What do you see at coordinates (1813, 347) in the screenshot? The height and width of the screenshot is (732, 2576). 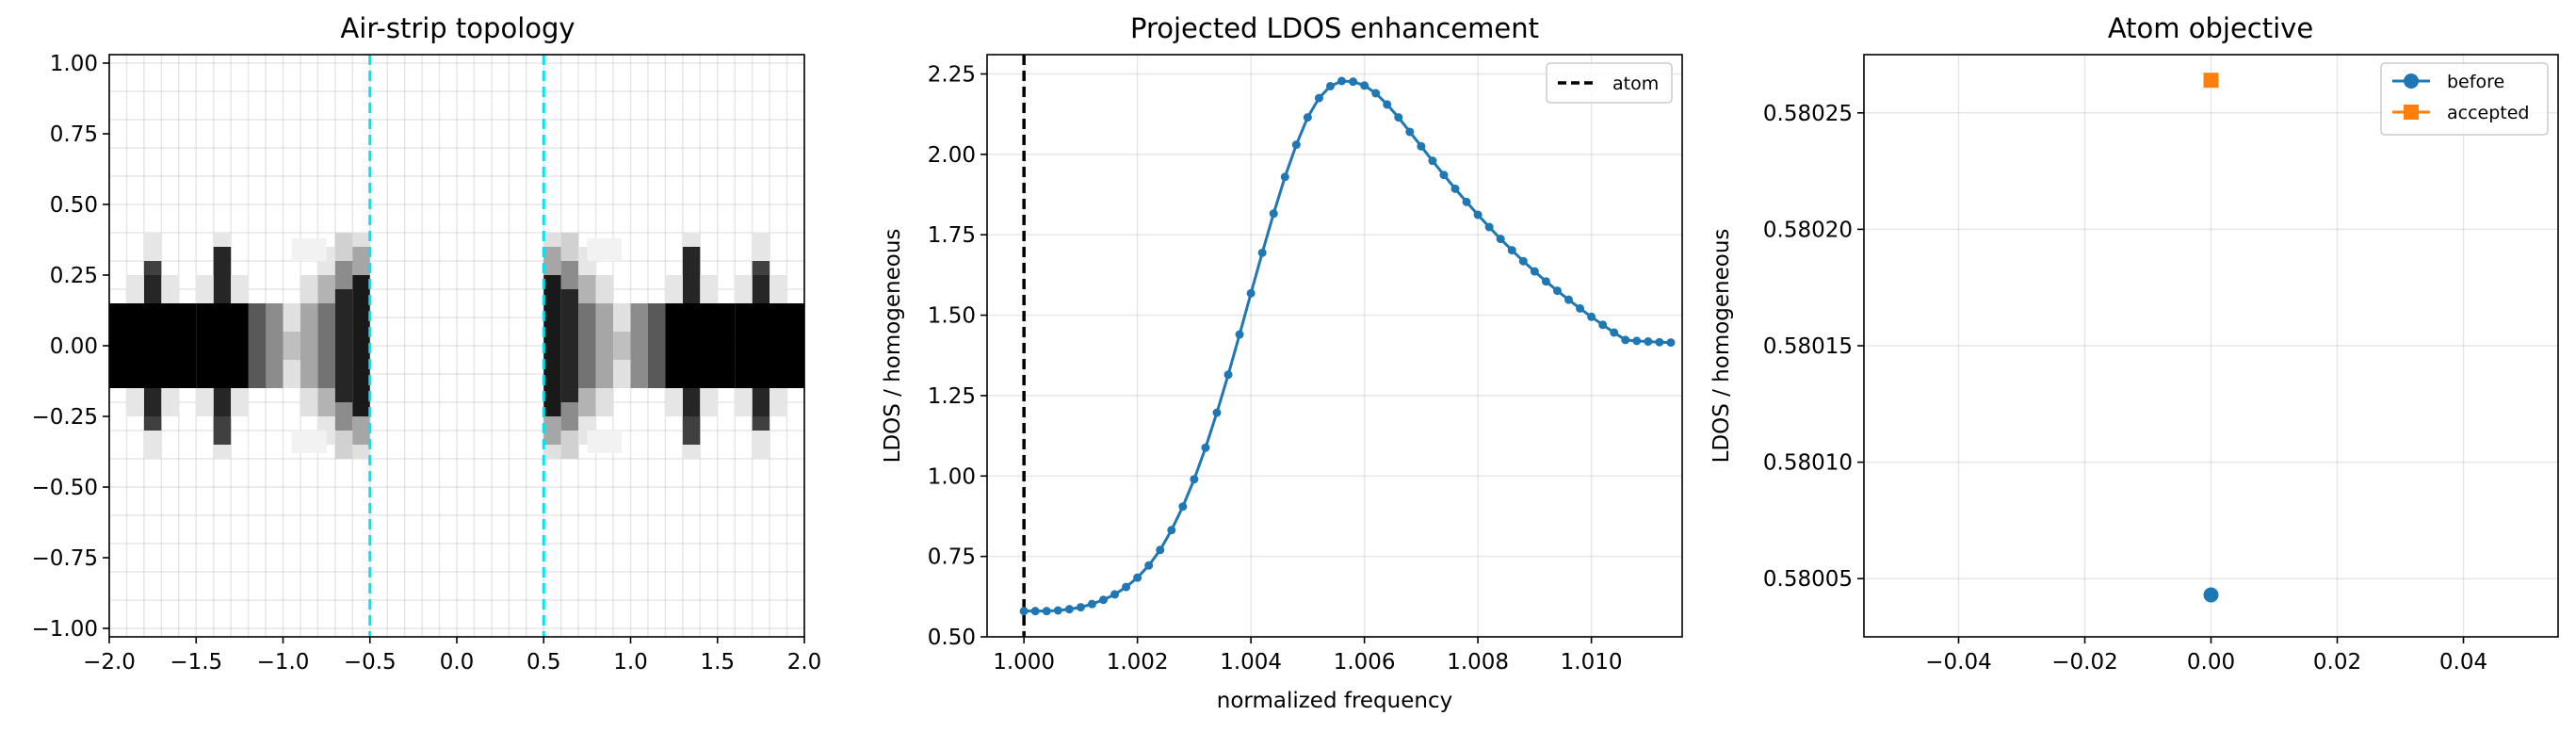 I see `y-axis-ticks: 0.58005 0.58010 0.58015 0.58020 0.58025` at bounding box center [1813, 347].